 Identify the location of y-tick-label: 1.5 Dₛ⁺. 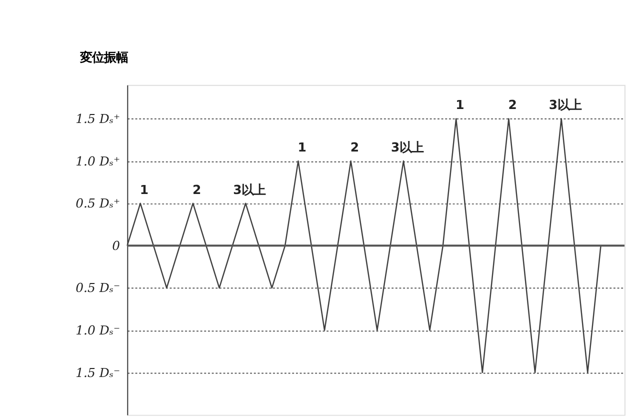
(98, 118).